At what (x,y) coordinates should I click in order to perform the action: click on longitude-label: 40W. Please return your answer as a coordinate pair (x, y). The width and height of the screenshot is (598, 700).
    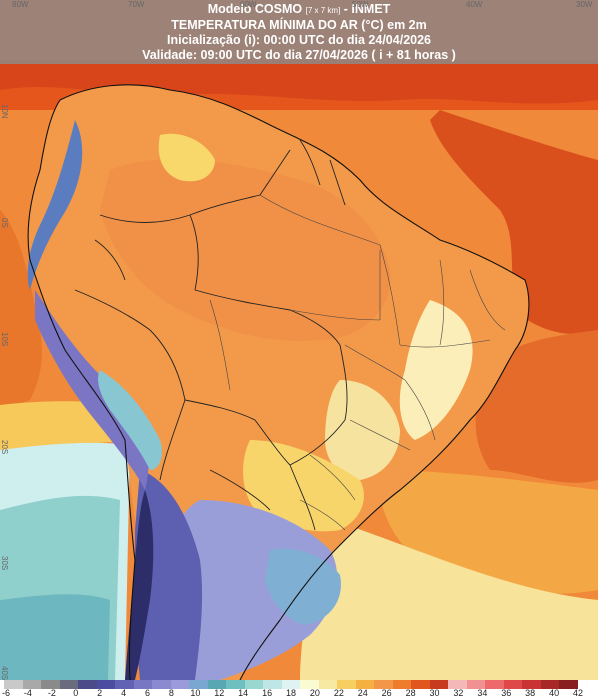
    Looking at the image, I should click on (474, 4).